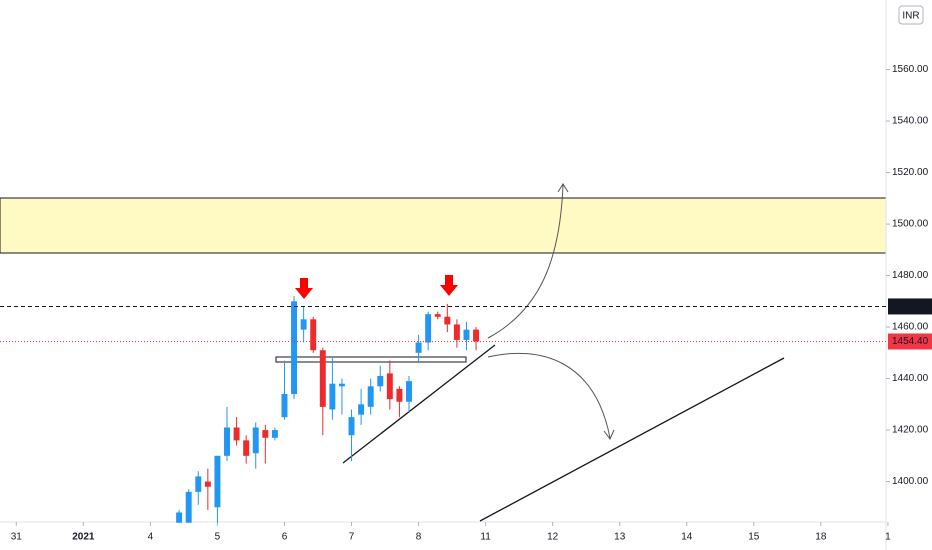 Image resolution: width=932 pixels, height=550 pixels. Describe the element at coordinates (553, 537) in the screenshot. I see `x-tick-label: 12` at that location.